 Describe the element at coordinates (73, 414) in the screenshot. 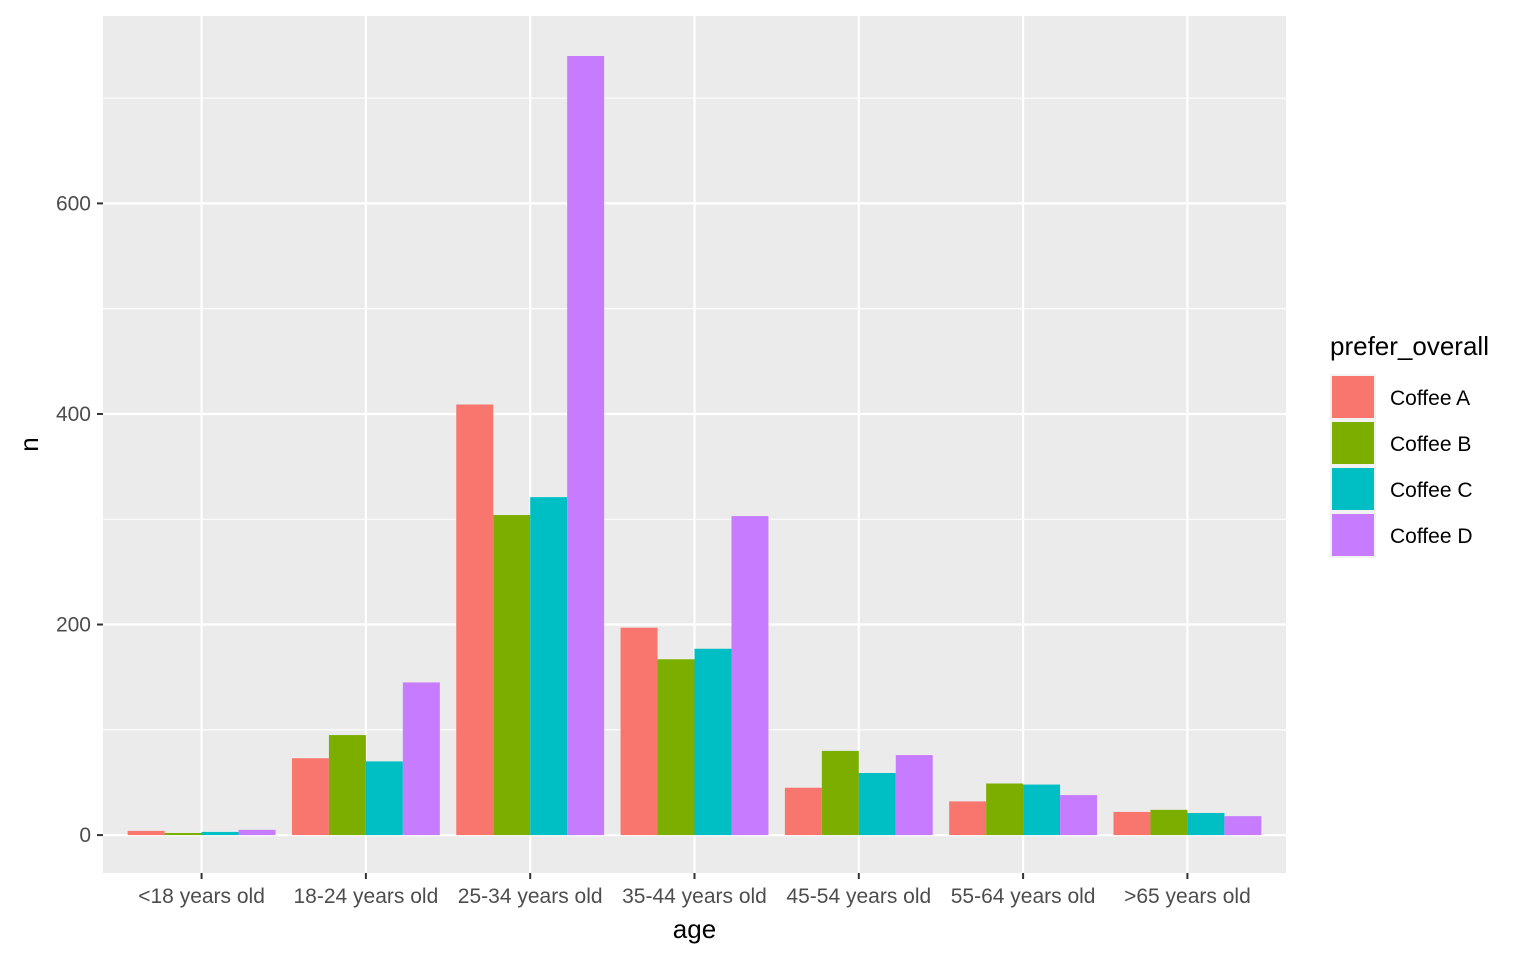

I see `y-tick-label: 400` at that location.